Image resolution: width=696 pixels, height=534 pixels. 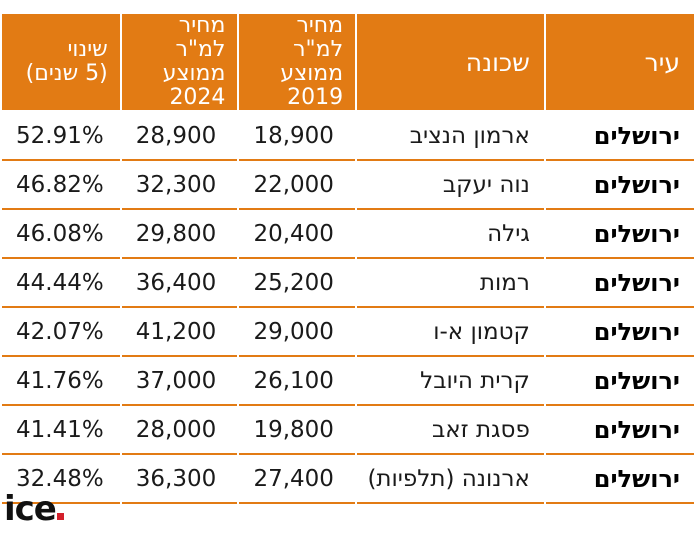 I want to click on table-row: ירושלים רמות 25,200 36,400 44.44%, so click(x=348, y=283).